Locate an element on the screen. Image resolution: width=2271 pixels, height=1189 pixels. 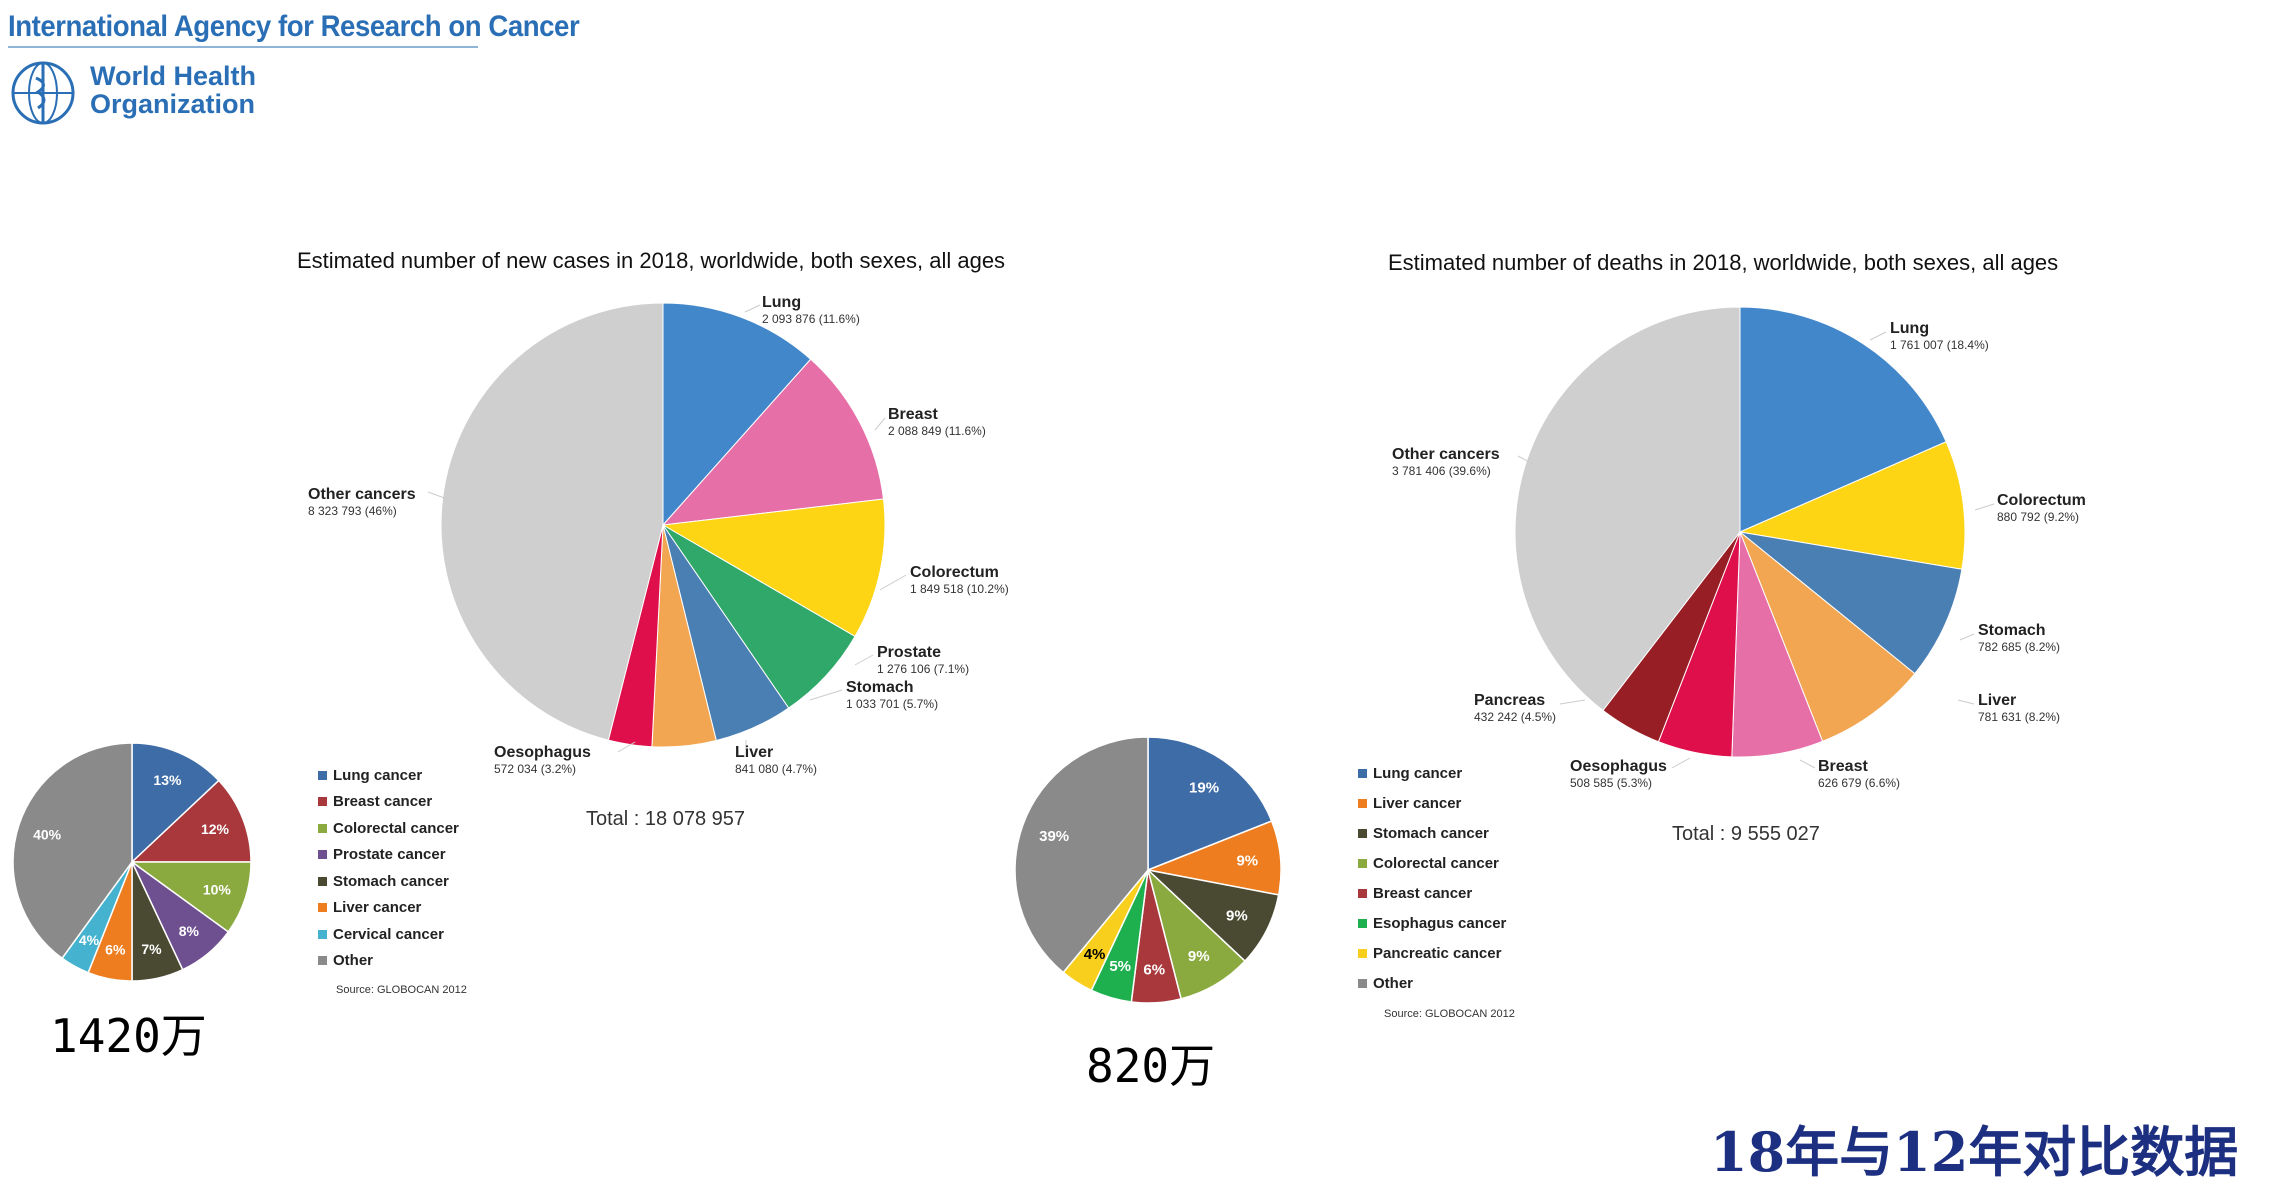
slice-label-liver-cancer: 9% is located at coordinates (1247, 861).